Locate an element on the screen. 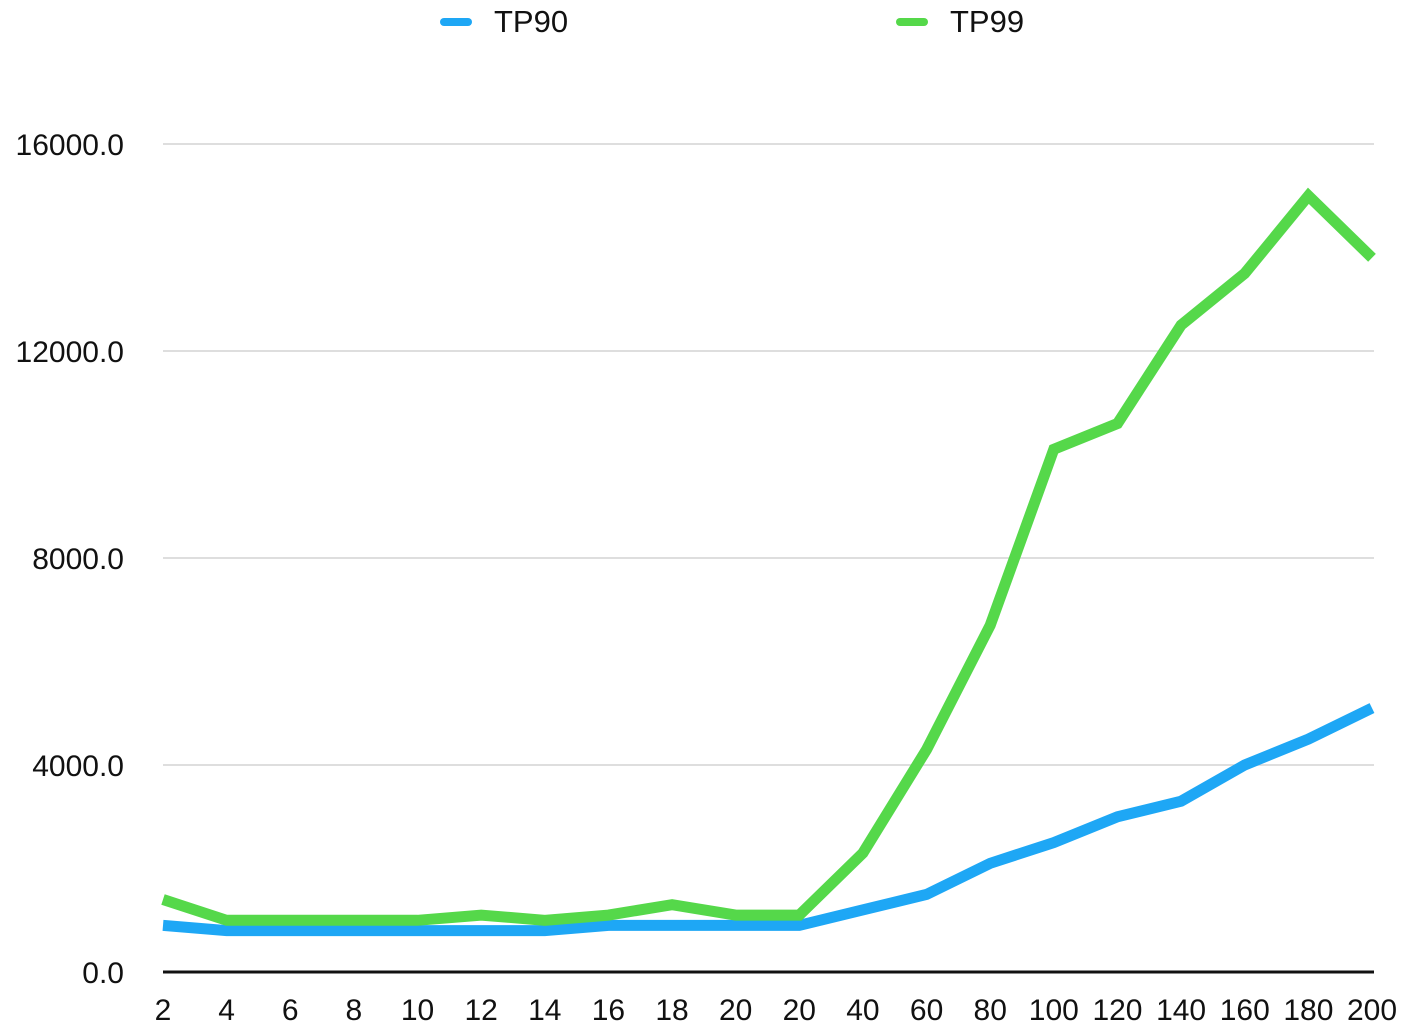 This screenshot has width=1404, height=1028. x-tick-label: 100 is located at coordinates (1054, 1010).